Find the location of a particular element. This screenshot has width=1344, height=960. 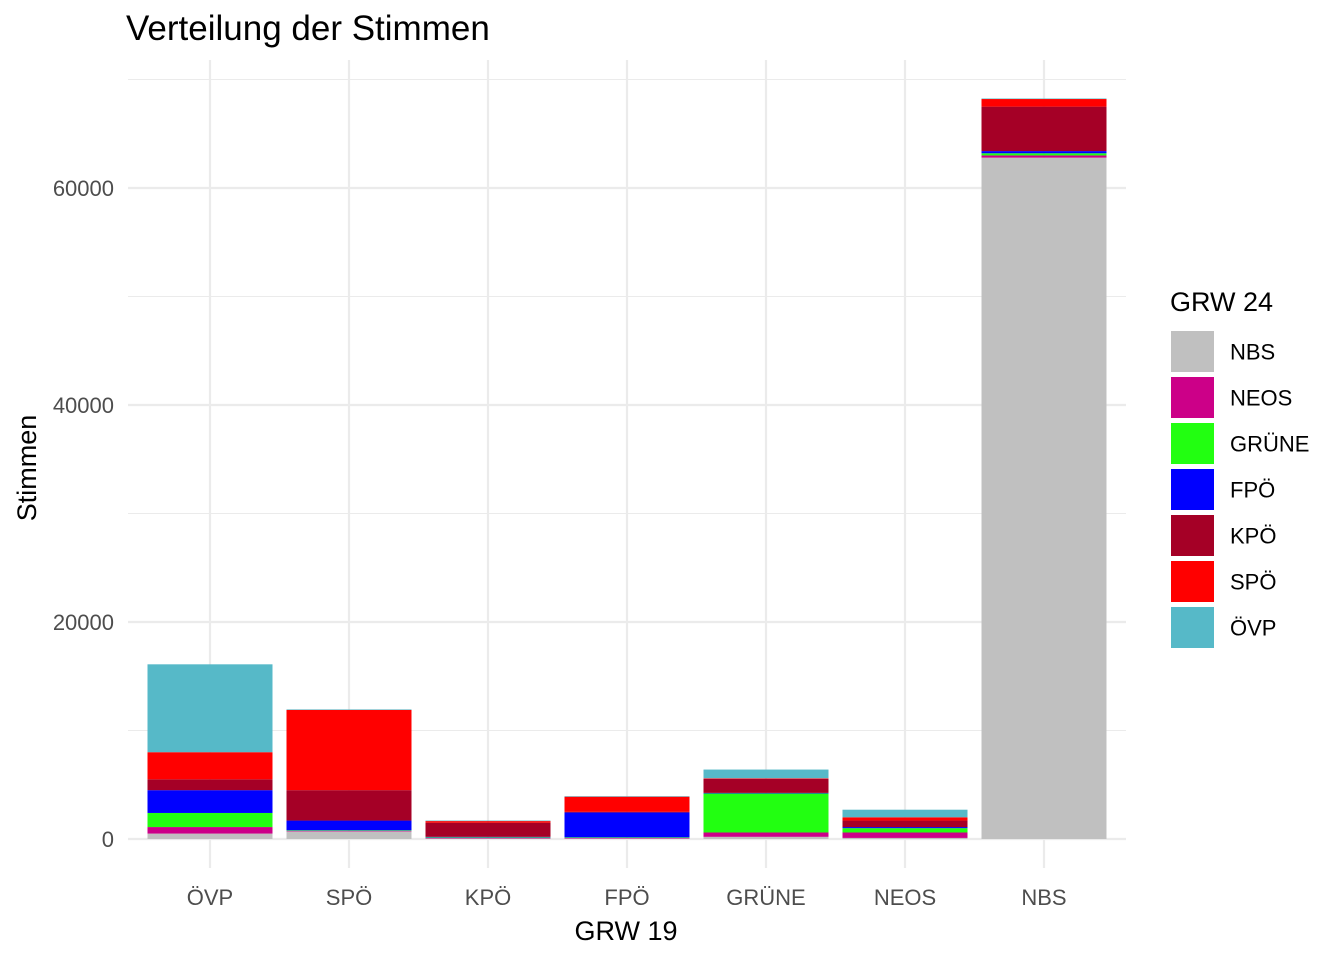

y-tick-label: 40000 is located at coordinates (83, 405).